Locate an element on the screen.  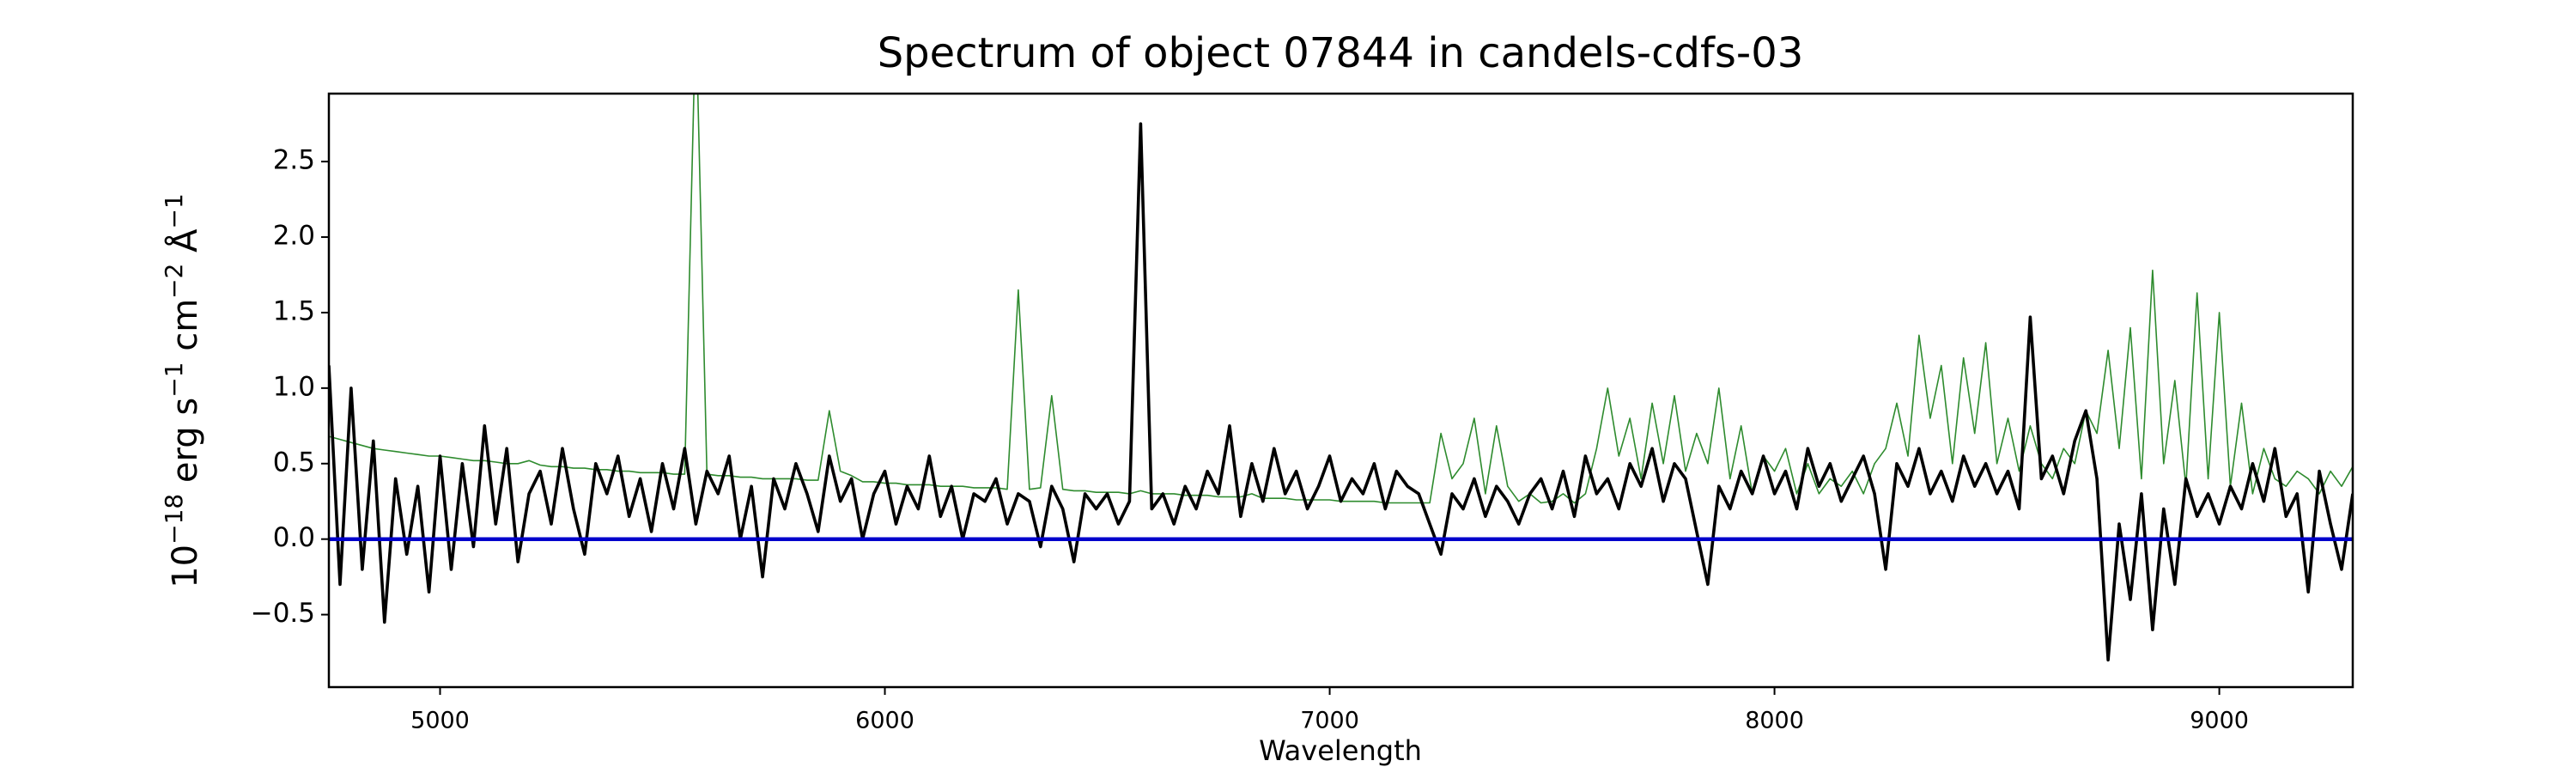
y-tick-label: 1.0 is located at coordinates (294, 386).